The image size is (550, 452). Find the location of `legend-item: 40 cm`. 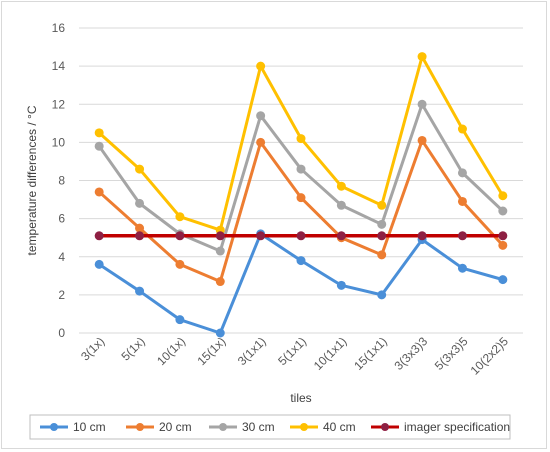

legend-item: 40 cm is located at coordinates (323, 427).